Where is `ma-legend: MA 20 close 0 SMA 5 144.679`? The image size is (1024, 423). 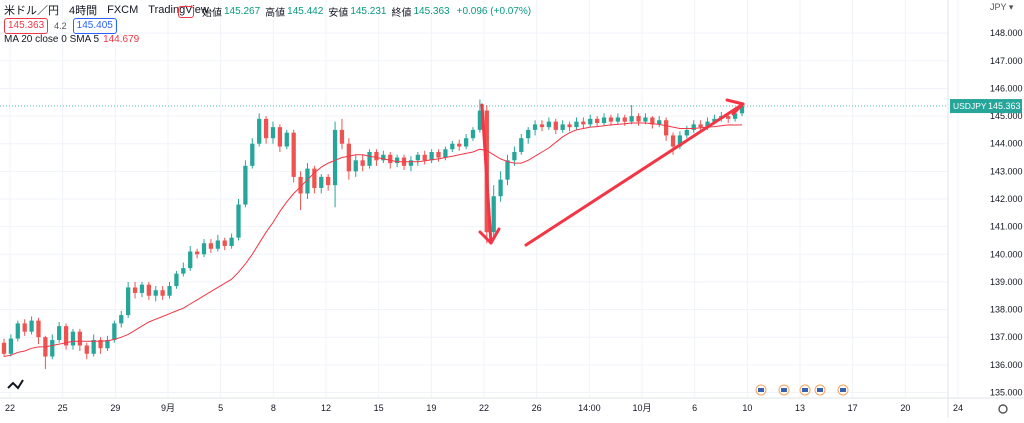
ma-legend: MA 20 close 0 SMA 5 144.679 is located at coordinates (71, 39).